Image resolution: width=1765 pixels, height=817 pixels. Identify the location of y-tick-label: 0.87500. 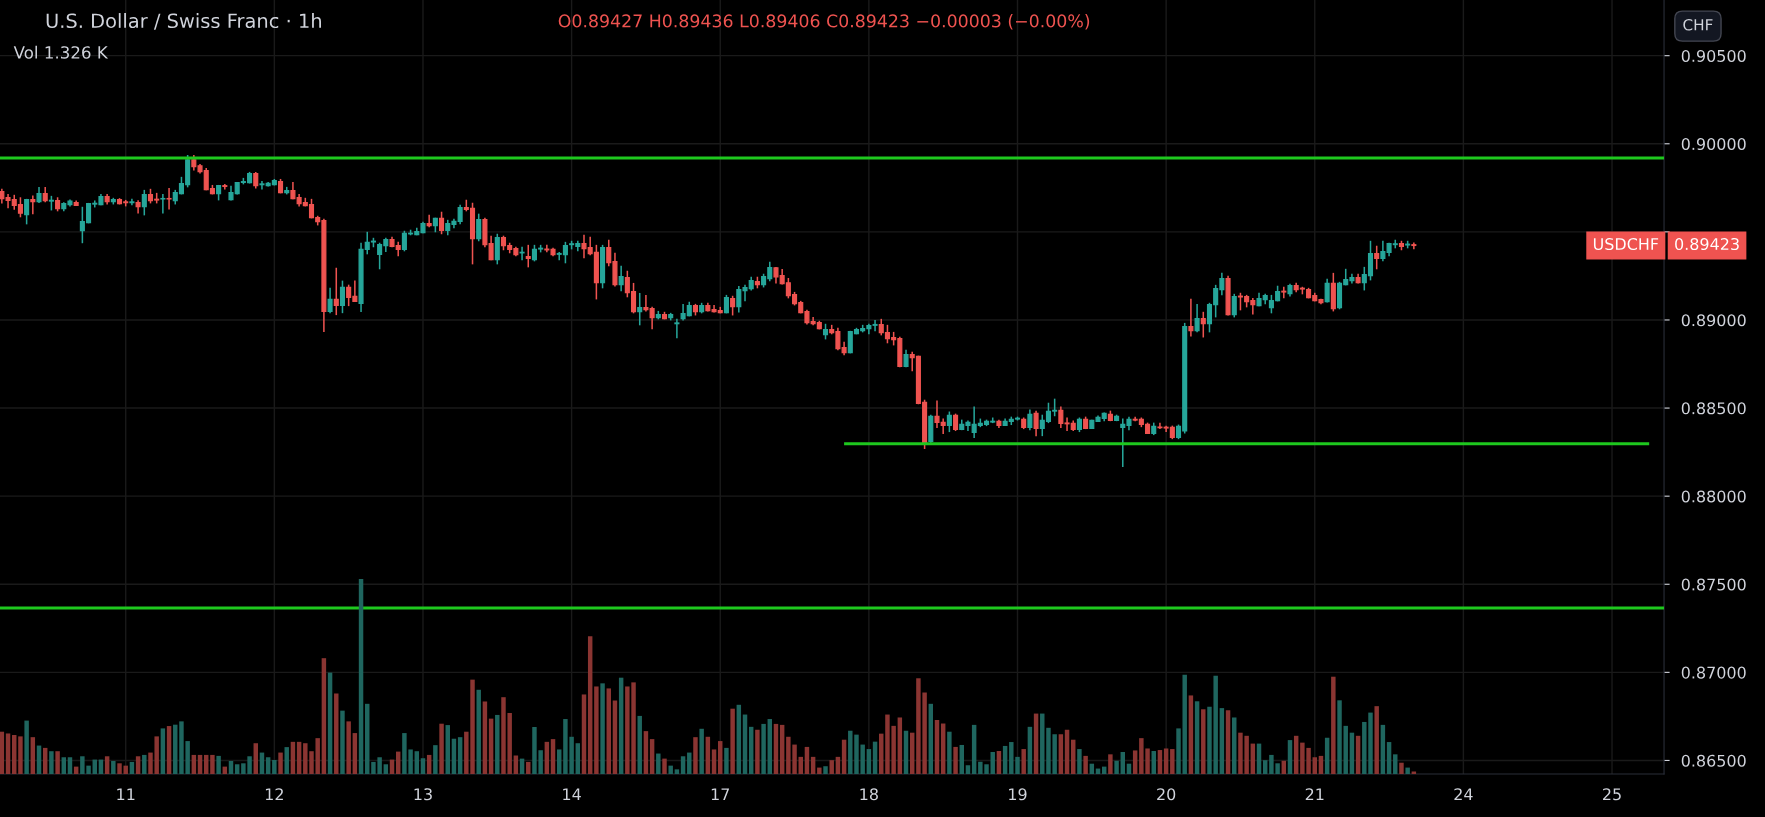
(1713, 584).